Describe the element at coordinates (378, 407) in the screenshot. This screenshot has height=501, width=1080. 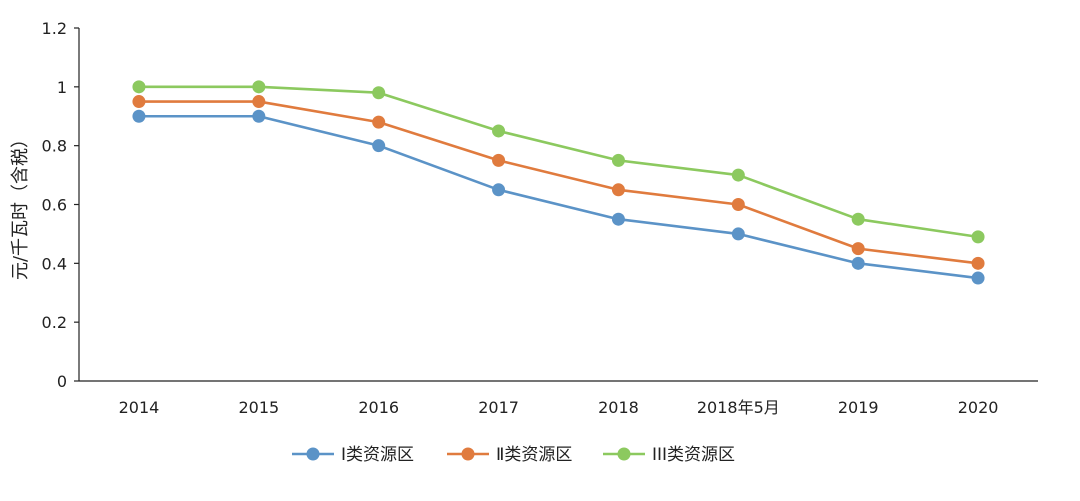
I see `x-tick-label: 2016` at that location.